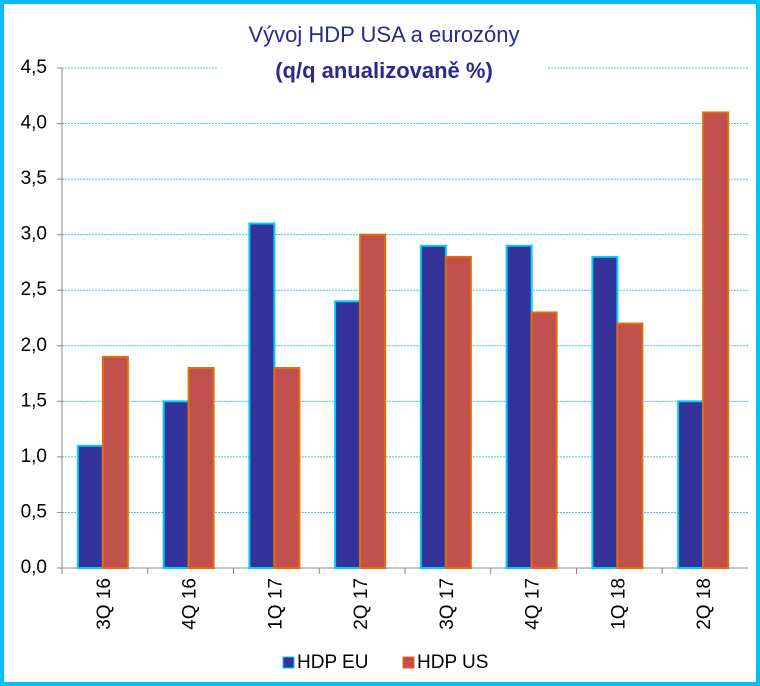  Describe the element at coordinates (704, 604) in the screenshot. I see `x-tick-label: 2Q 18` at that location.